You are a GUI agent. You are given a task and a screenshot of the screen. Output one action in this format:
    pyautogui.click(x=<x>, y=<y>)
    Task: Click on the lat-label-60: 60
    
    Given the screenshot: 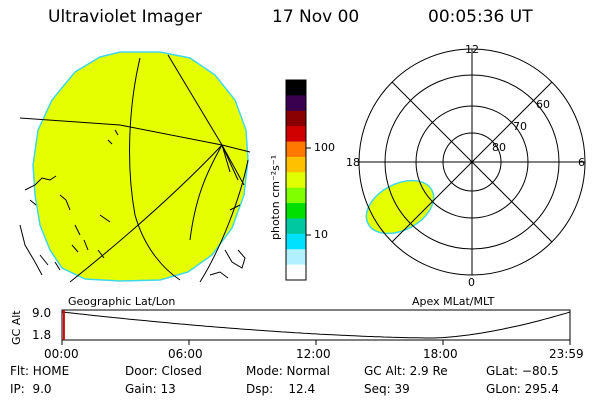 What is the action you would take?
    pyautogui.click(x=543, y=104)
    